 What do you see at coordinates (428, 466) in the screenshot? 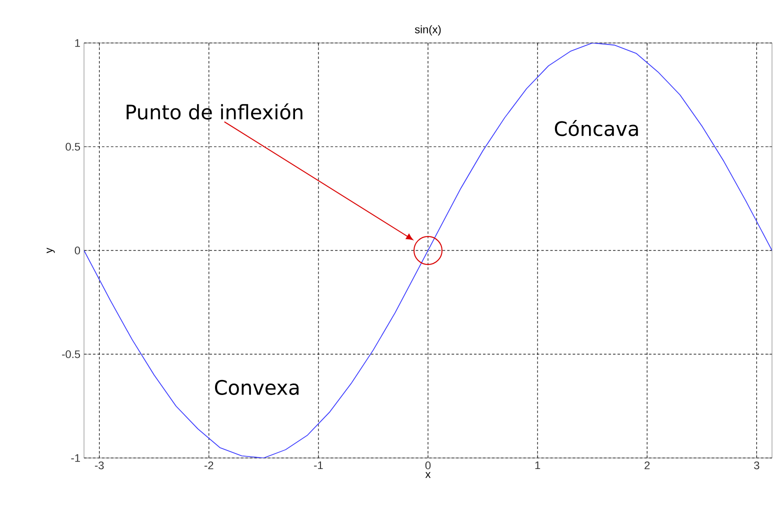
I see `x-tick-label: 0` at bounding box center [428, 466].